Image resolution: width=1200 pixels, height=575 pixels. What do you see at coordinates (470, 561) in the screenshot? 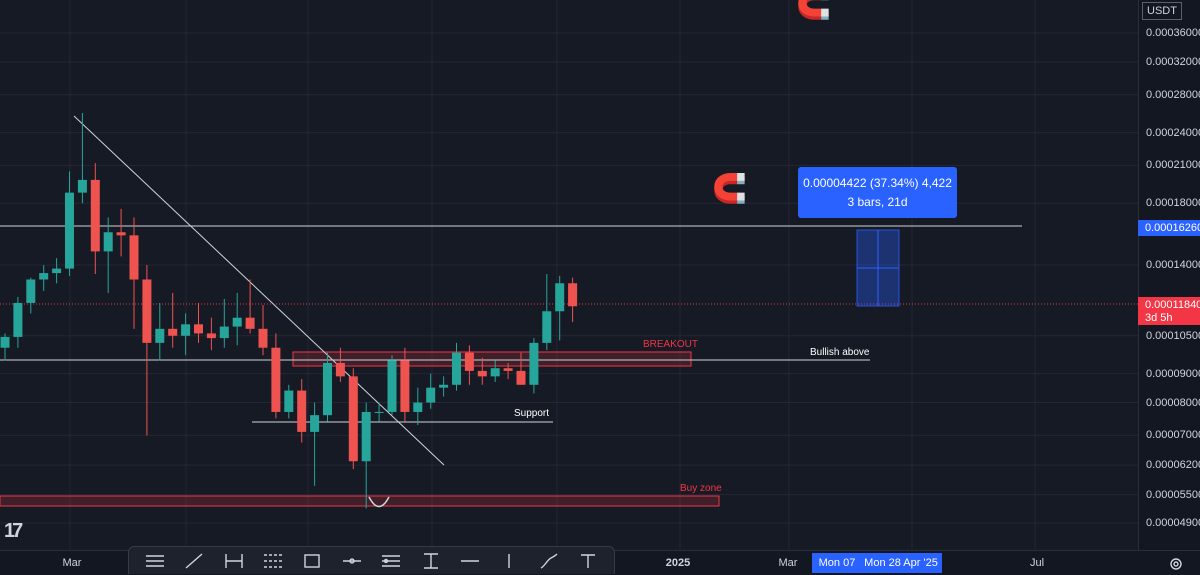
I see `horizontal-line-icon` at bounding box center [470, 561].